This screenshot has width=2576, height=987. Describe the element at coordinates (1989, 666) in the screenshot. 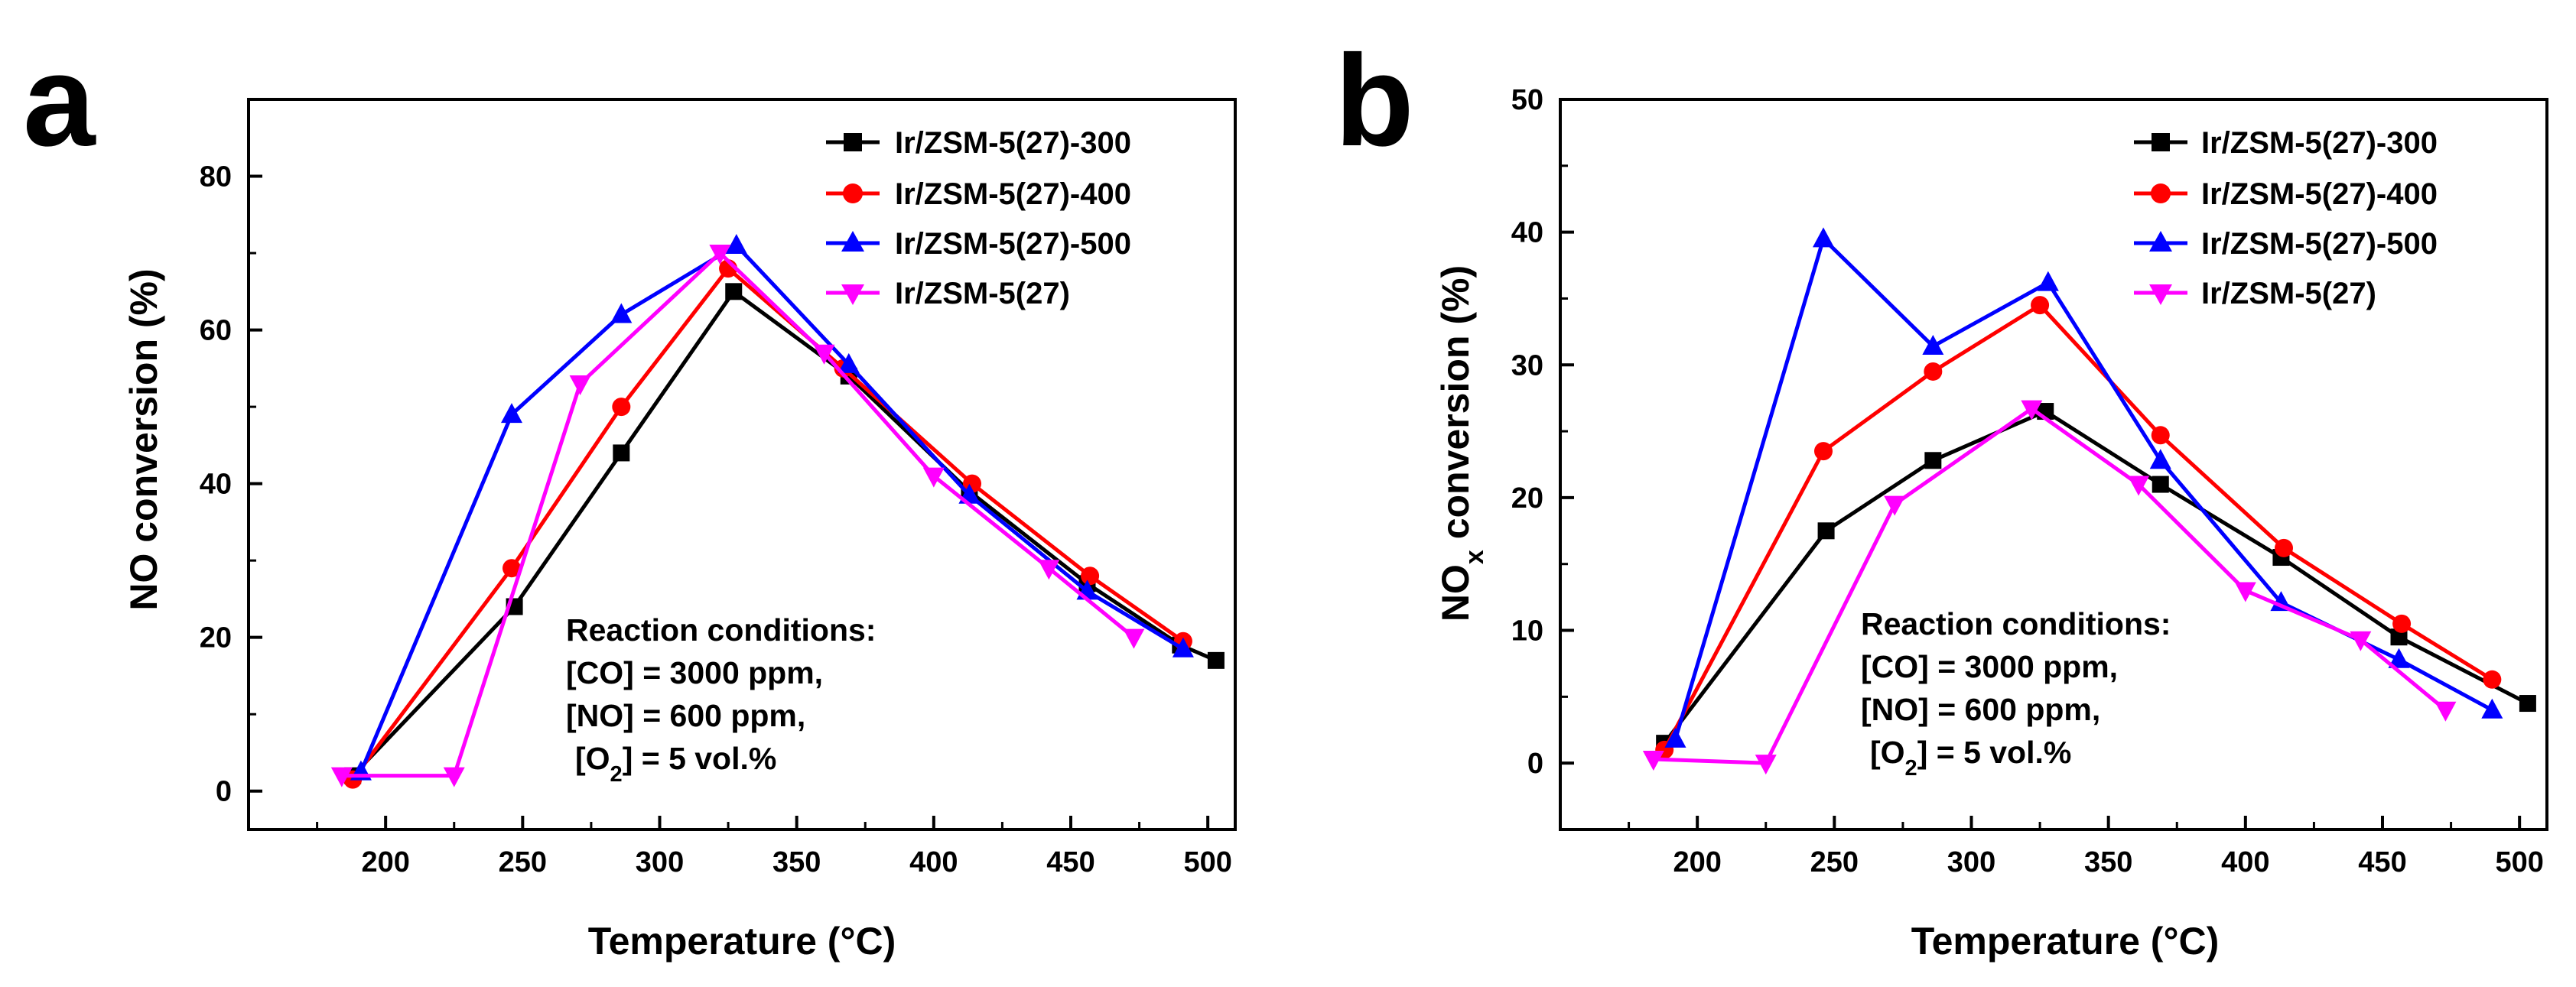

I see `annotation-co-b: [CO] = 3000 ppm,` at that location.